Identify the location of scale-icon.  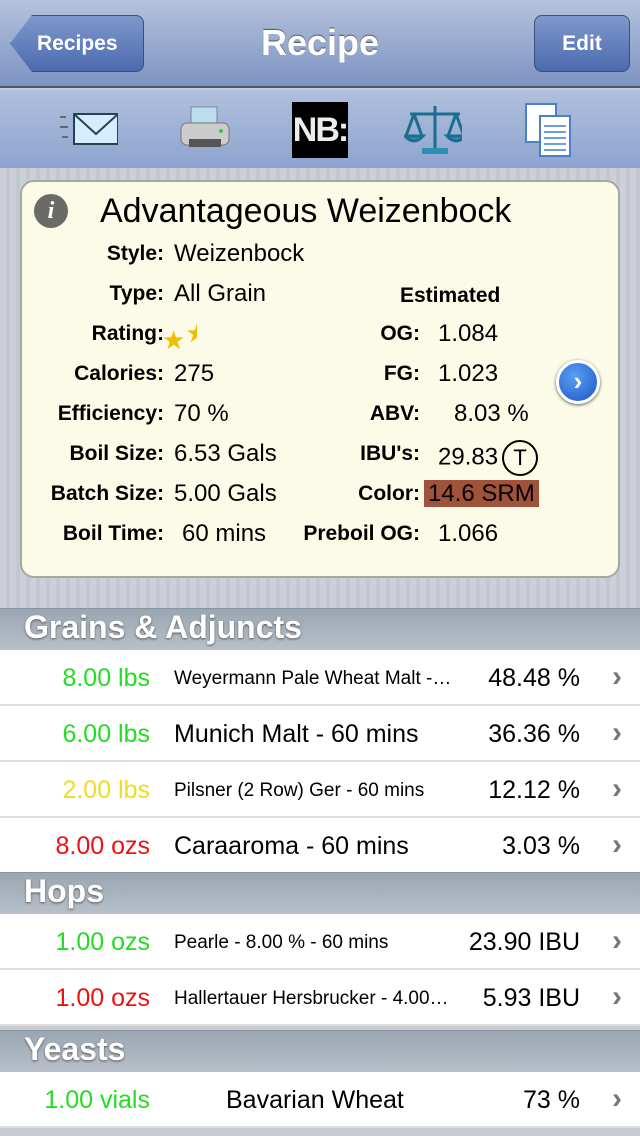
(433, 130).